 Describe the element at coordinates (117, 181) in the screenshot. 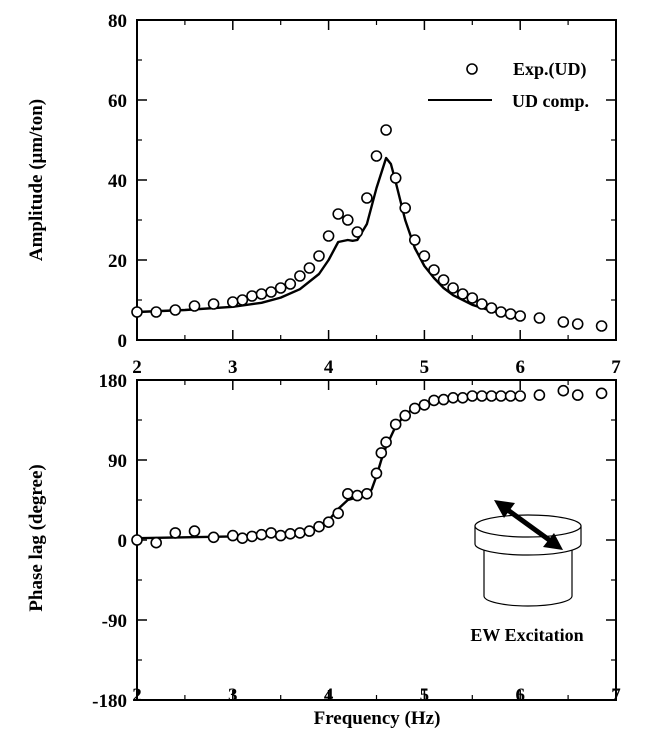

I see `y-tick-label: 40` at that location.